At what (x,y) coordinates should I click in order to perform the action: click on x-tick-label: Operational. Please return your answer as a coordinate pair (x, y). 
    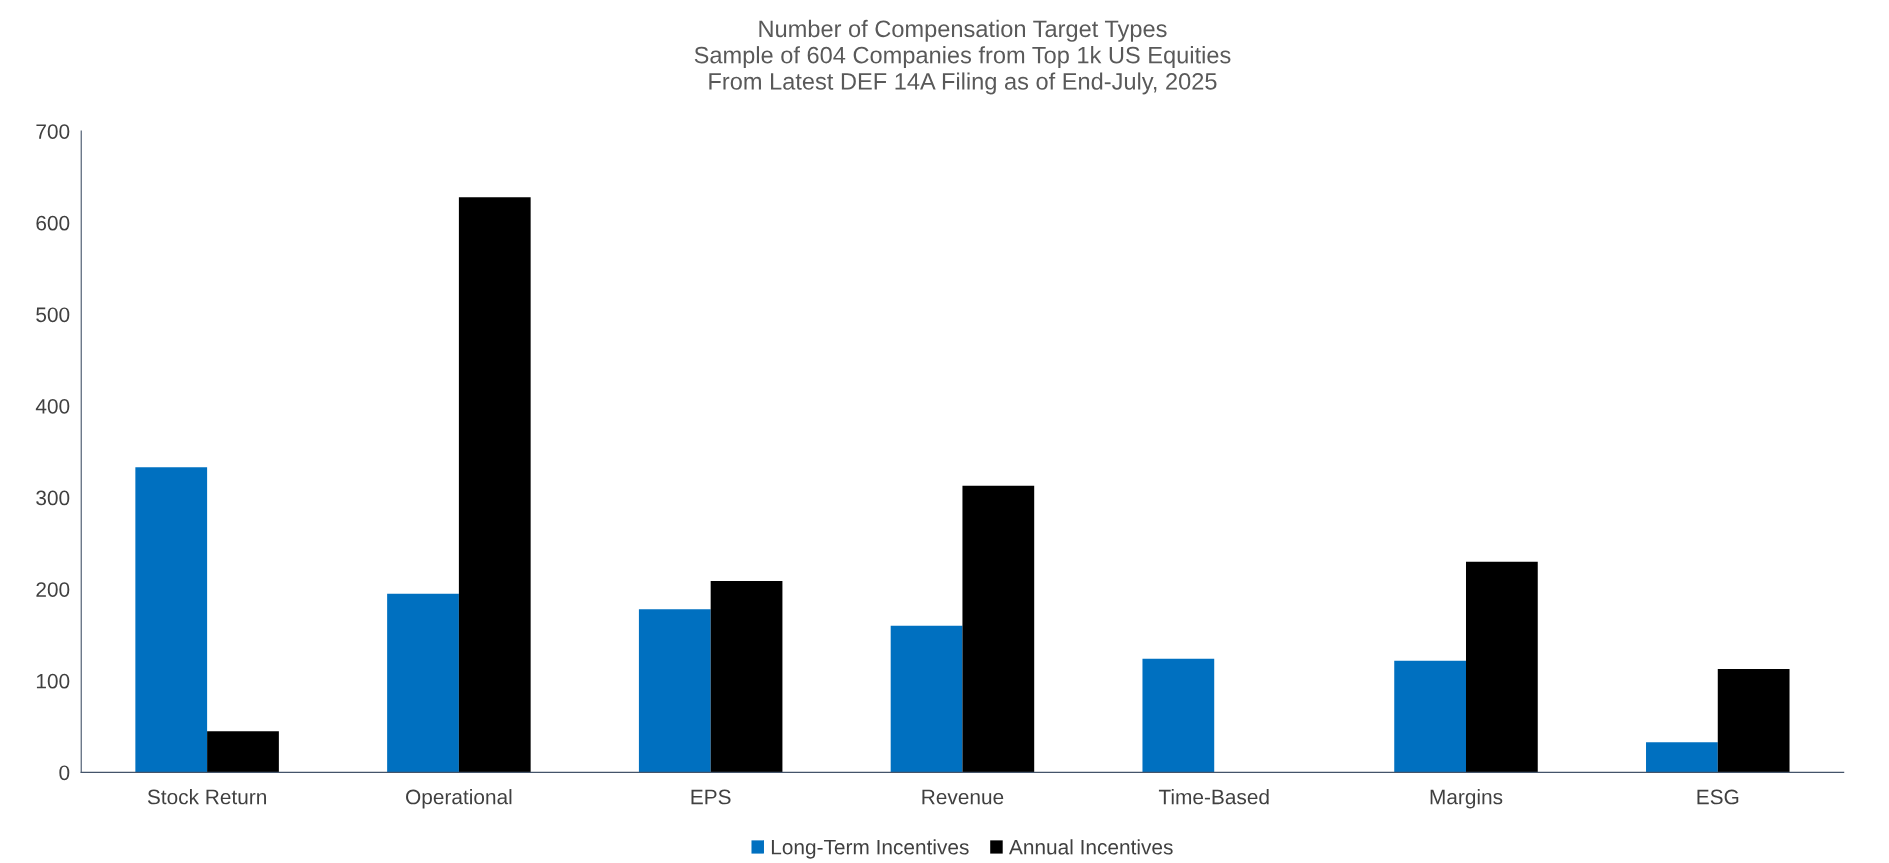
    Looking at the image, I should click on (459, 799).